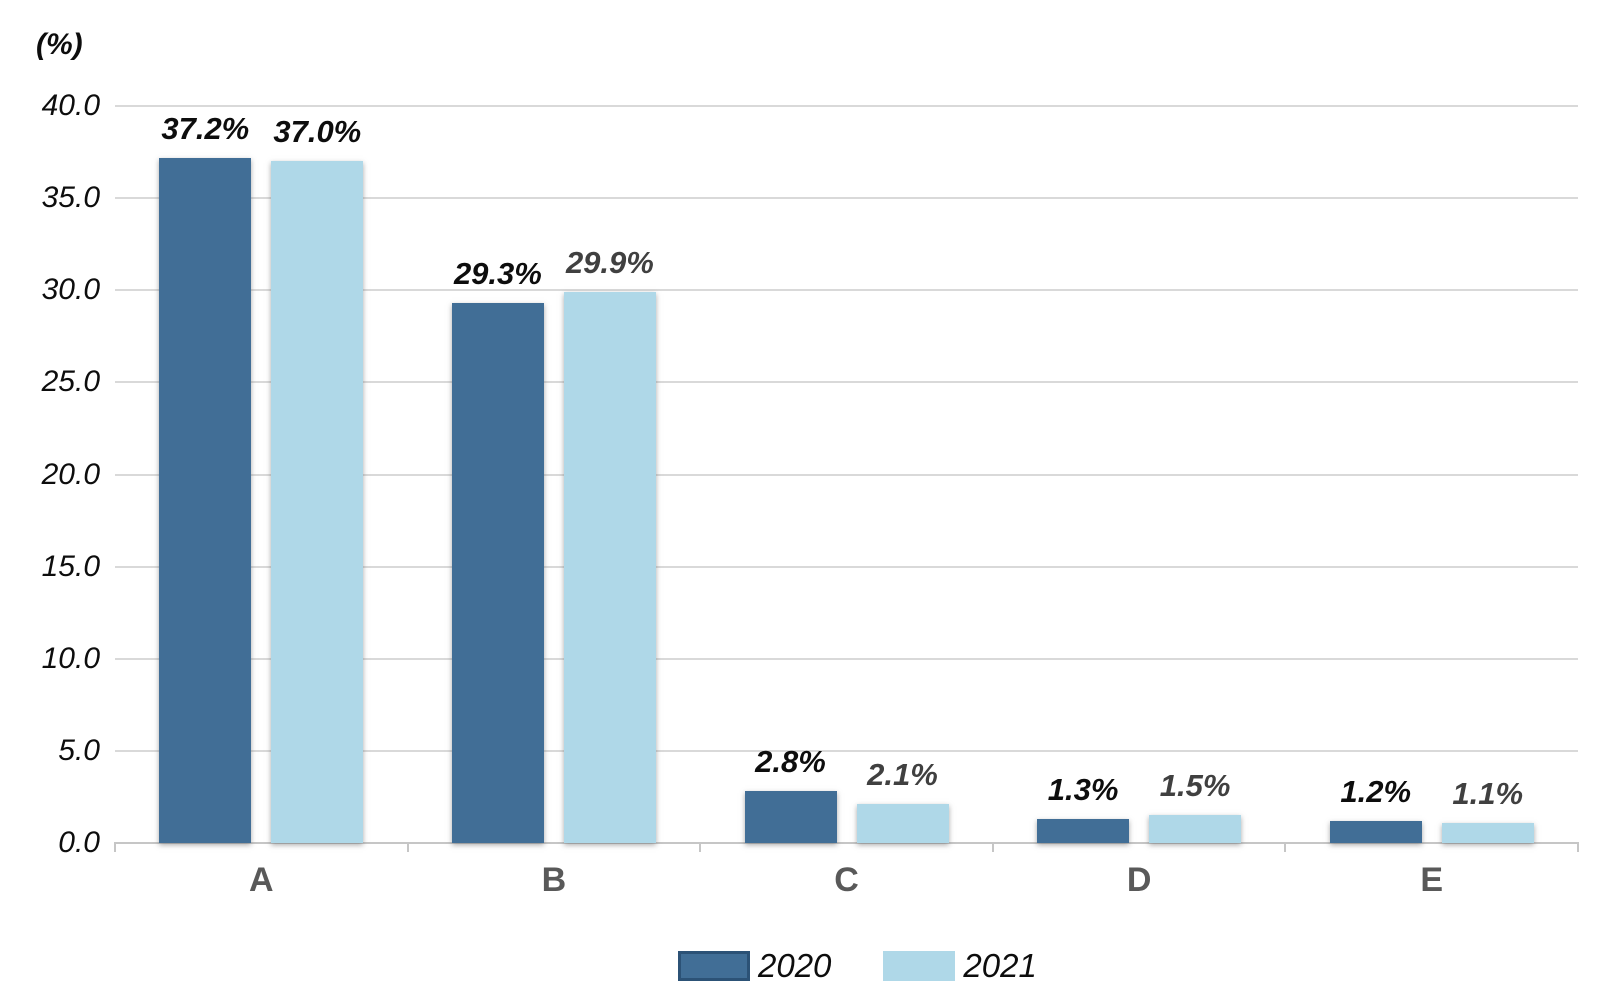 The width and height of the screenshot is (1600, 995). I want to click on bar-2021-C, so click(902, 823).